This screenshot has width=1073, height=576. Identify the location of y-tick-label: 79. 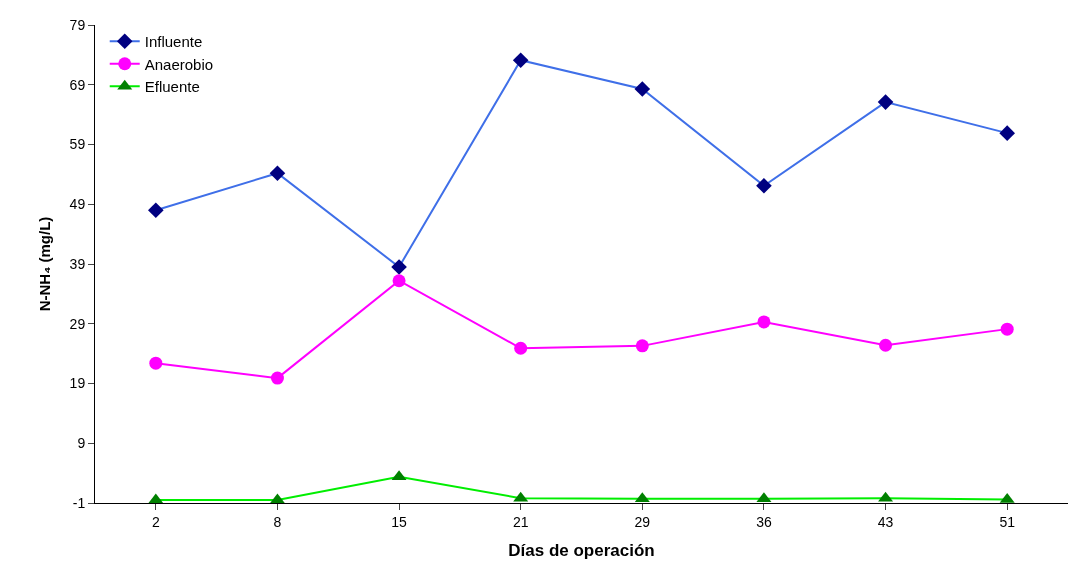
(77, 24).